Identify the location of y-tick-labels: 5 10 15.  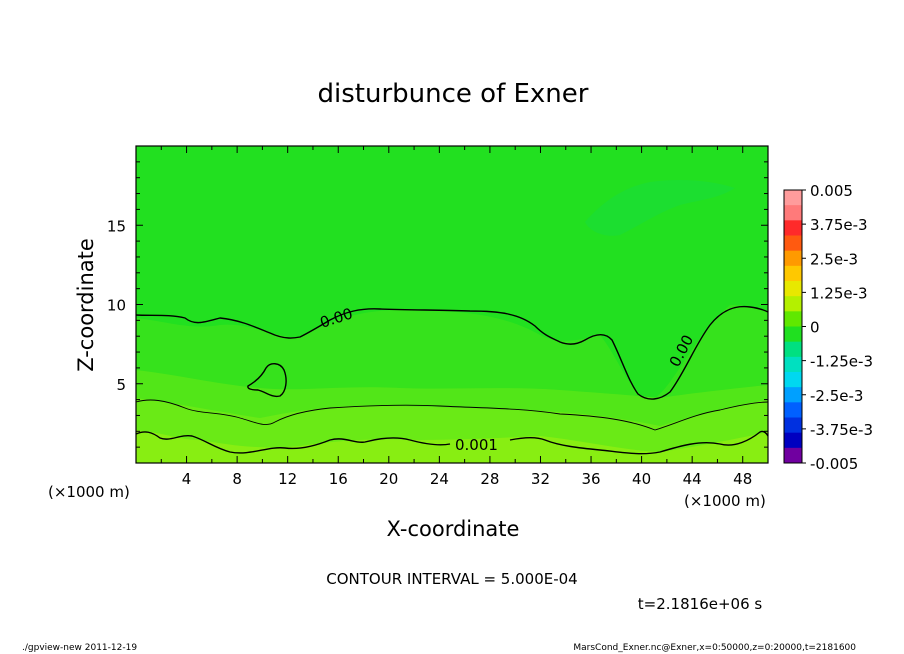
(116, 305).